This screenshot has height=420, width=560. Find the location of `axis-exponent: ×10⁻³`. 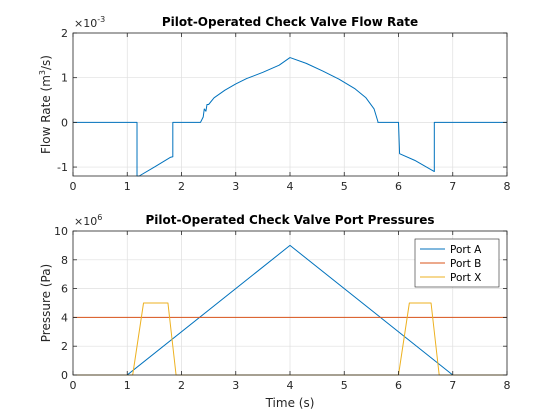

axis-exponent: ×10⁻³ is located at coordinates (89, 22).